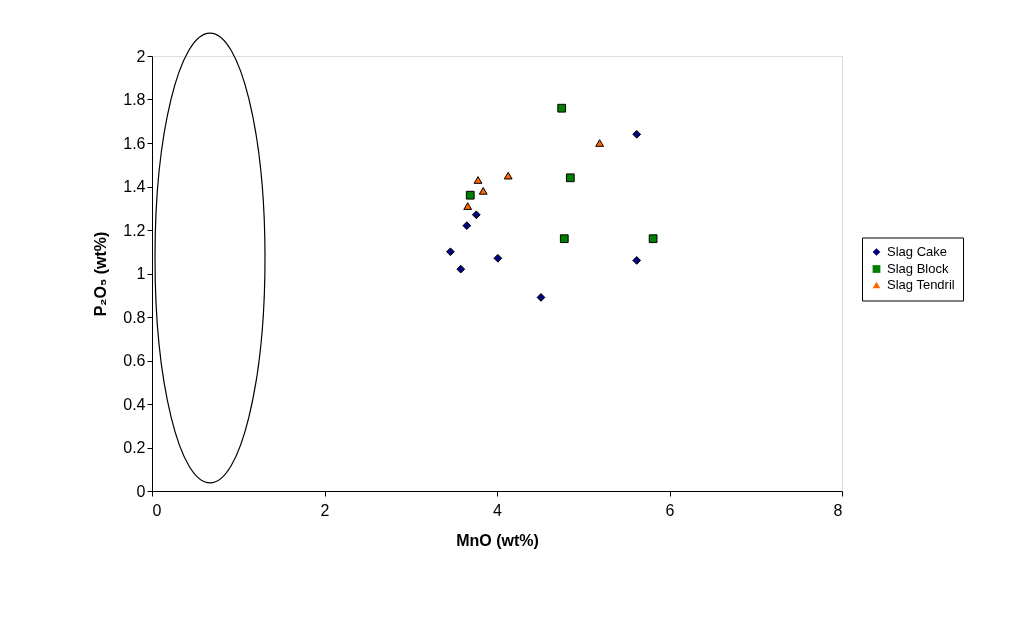 Image resolution: width=1032 pixels, height=628 pixels. What do you see at coordinates (134, 230) in the screenshot?
I see `y-tick-label: 1.2` at bounding box center [134, 230].